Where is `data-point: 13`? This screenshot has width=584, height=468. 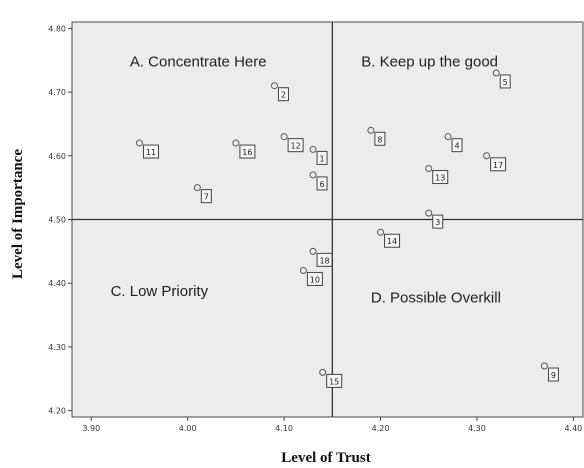
data-point: 13 is located at coordinates (437, 175).